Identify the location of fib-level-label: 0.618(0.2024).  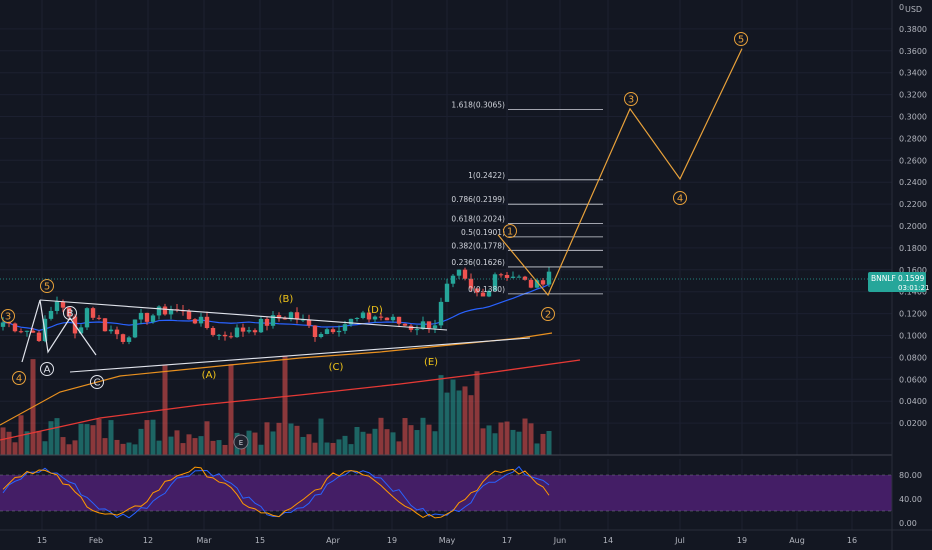
(478, 218).